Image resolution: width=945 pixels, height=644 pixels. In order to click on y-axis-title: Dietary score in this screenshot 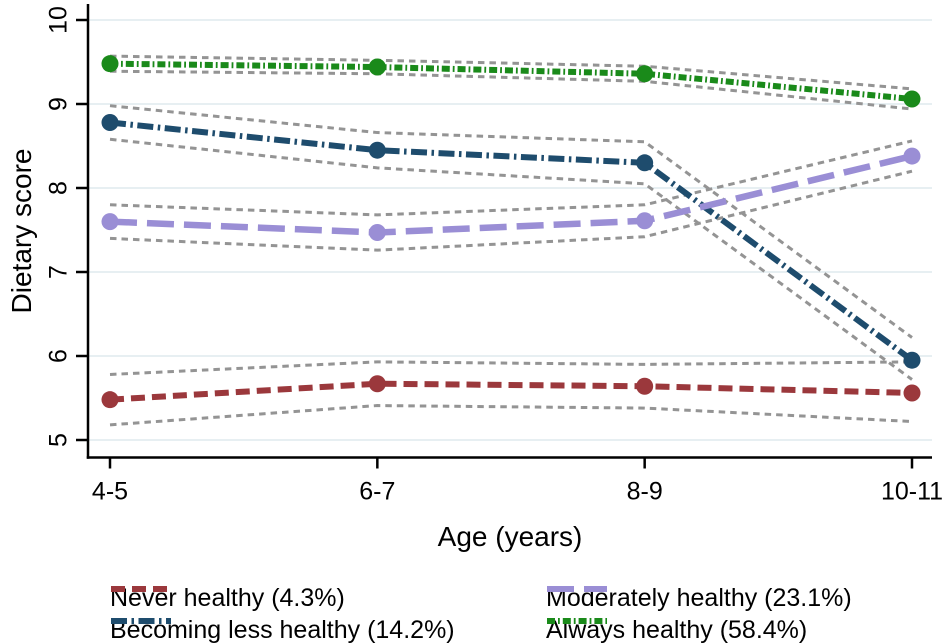, I will do `click(21, 231)`.